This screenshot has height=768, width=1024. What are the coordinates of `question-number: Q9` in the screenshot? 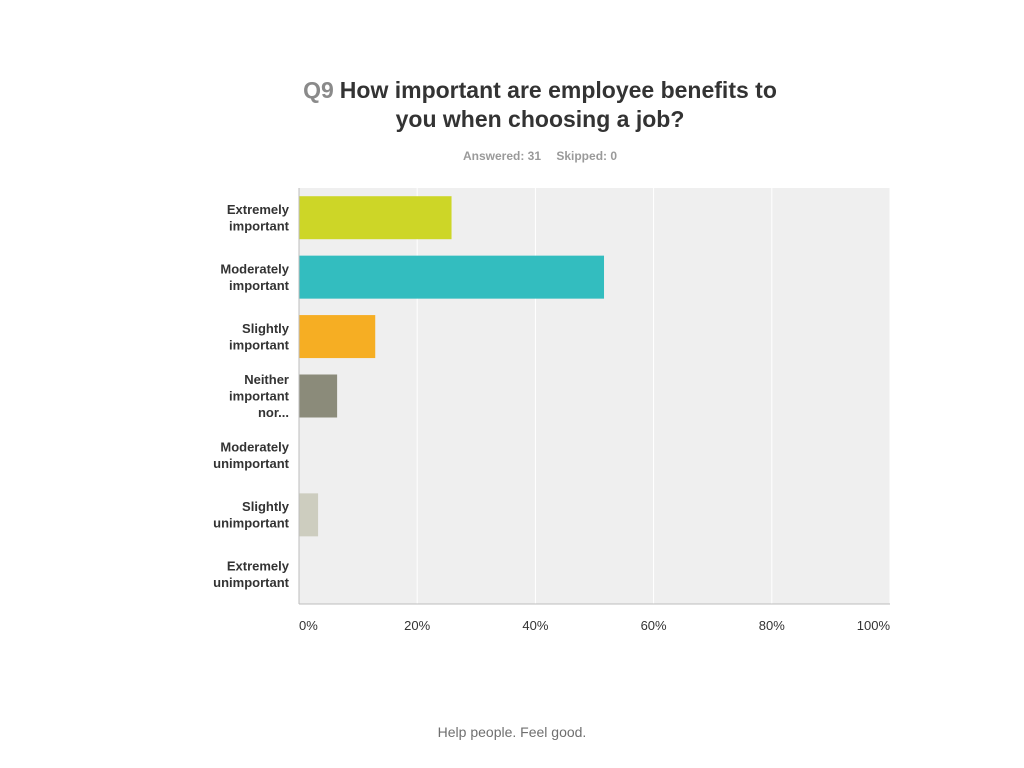 It's located at (318, 90).